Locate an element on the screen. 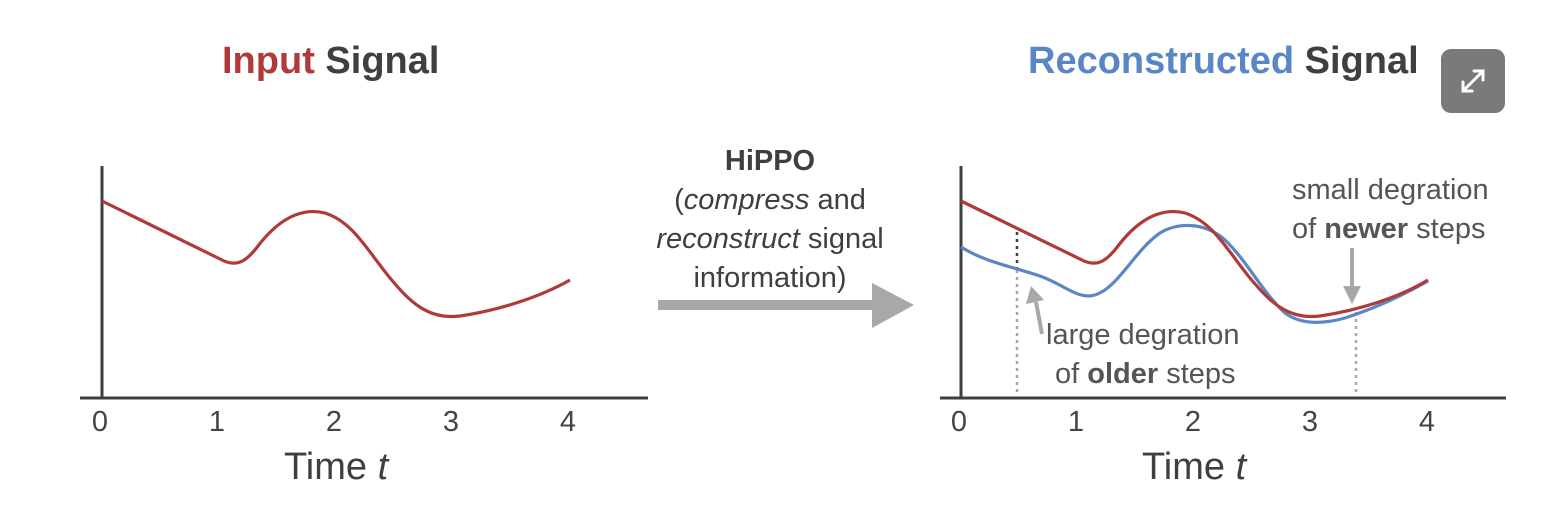 The image size is (1566, 510). input-title-accent: Input is located at coordinates (268, 61).